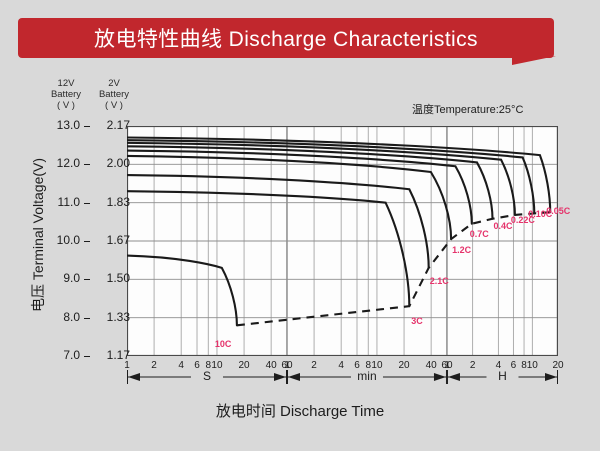  What do you see at coordinates (114, 83) in the screenshot?
I see `y-axis-header-2v-line1: 2V` at bounding box center [114, 83].